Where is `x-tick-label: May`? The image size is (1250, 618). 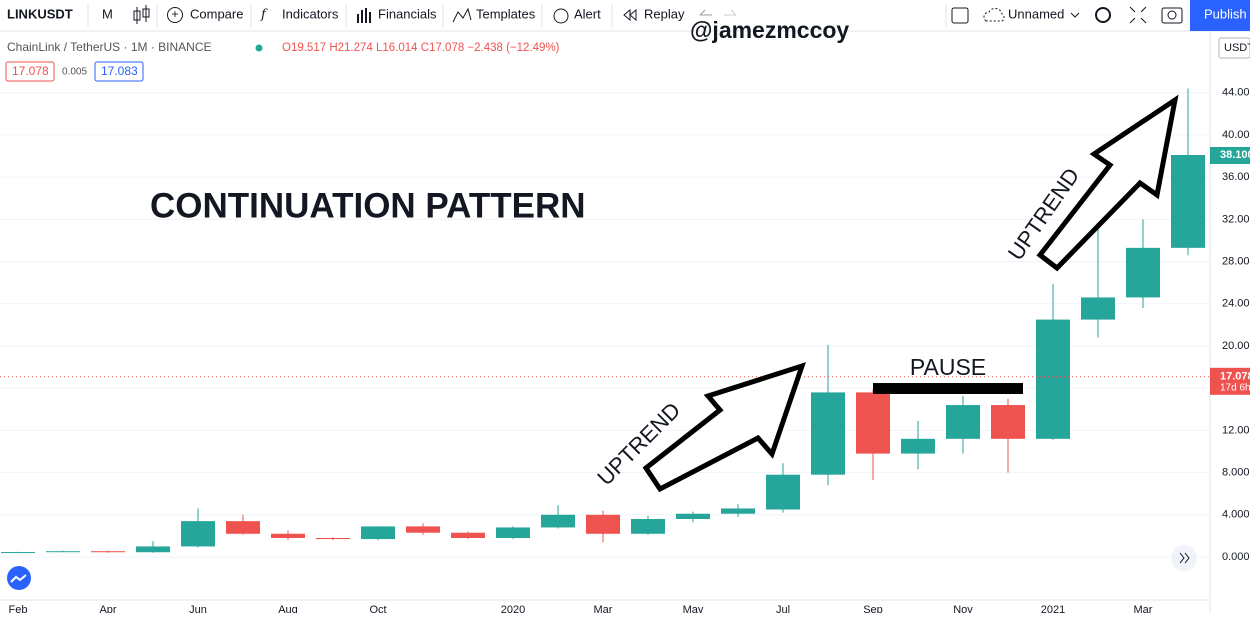
x-tick-label: May is located at coordinates (693, 608).